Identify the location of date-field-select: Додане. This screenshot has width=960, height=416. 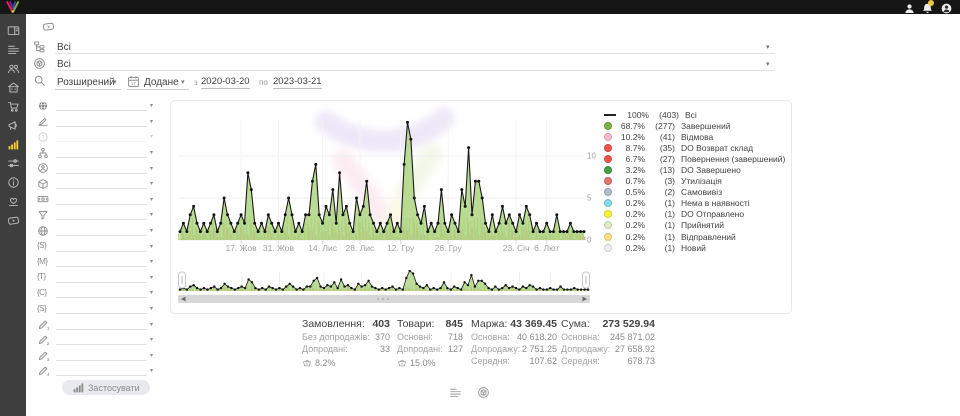
(161, 82).